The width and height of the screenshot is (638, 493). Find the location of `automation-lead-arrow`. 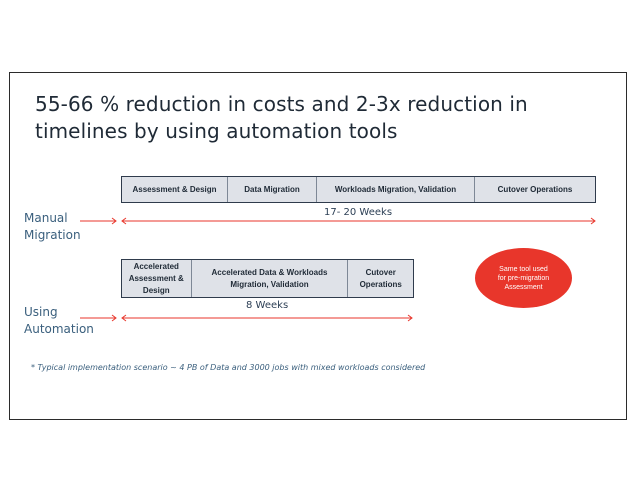

automation-lead-arrow is located at coordinates (98, 318).